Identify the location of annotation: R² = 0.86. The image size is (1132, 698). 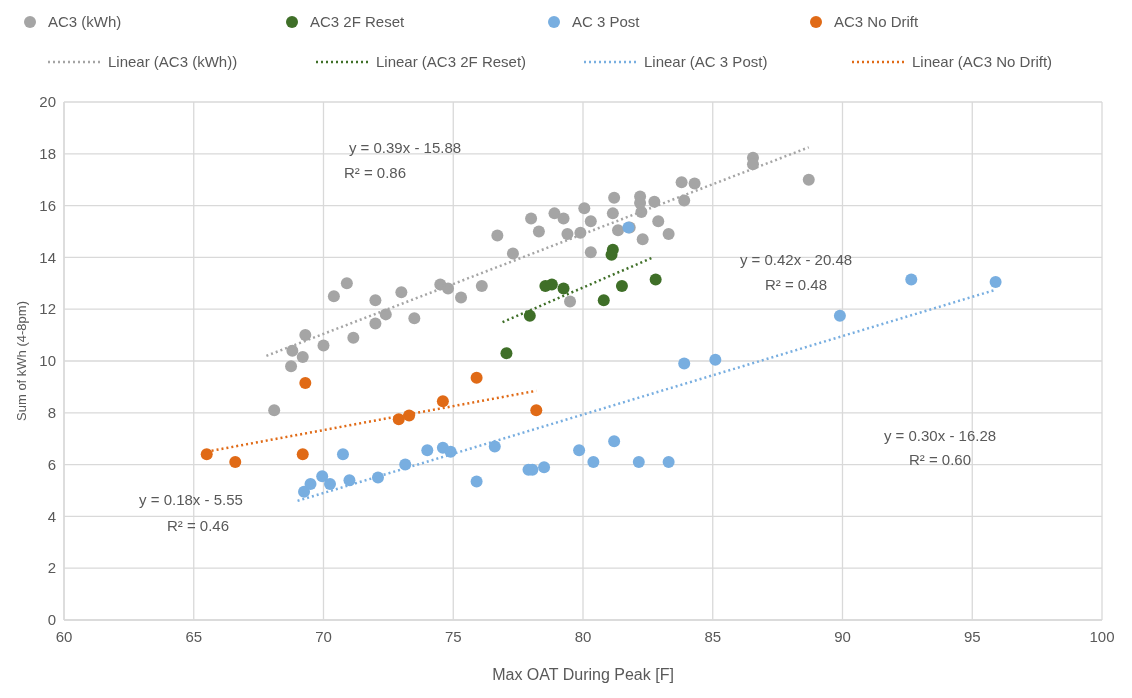
(375, 173).